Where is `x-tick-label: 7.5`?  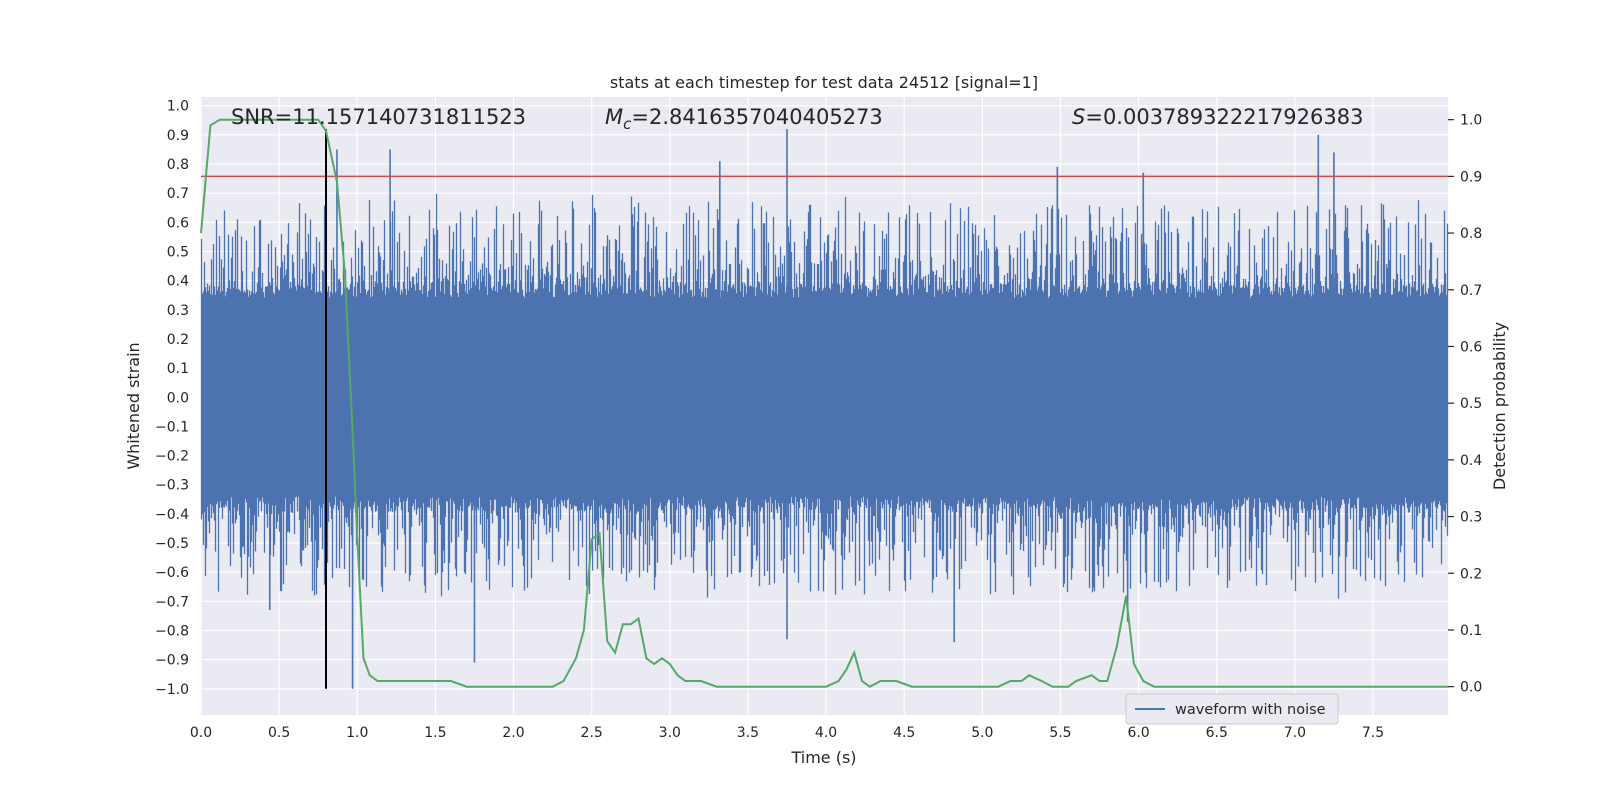
x-tick-label: 7.5 is located at coordinates (1373, 733).